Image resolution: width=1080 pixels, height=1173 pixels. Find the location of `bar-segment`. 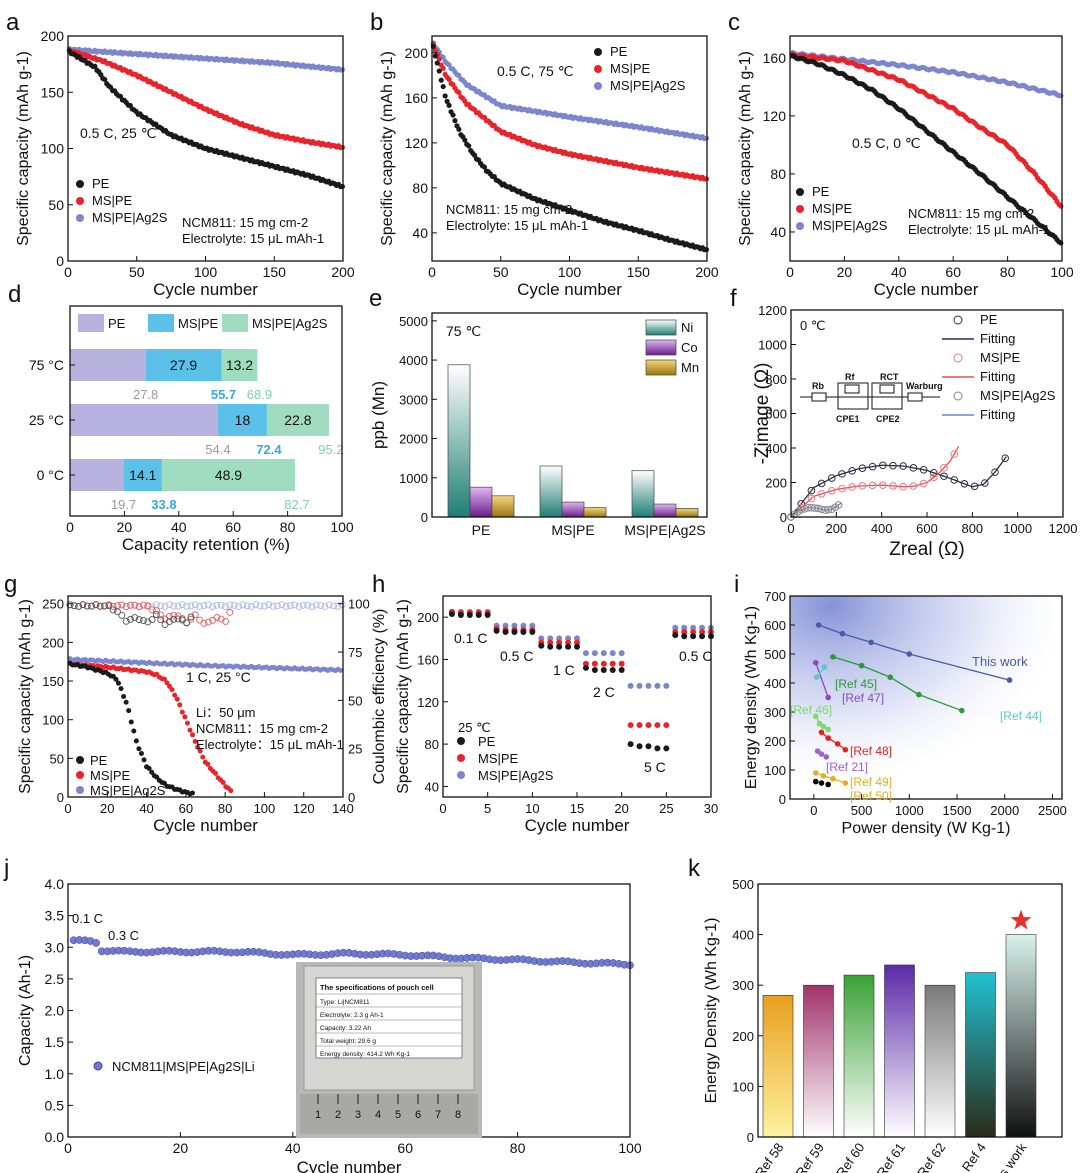

bar-segment is located at coordinates (228, 475).